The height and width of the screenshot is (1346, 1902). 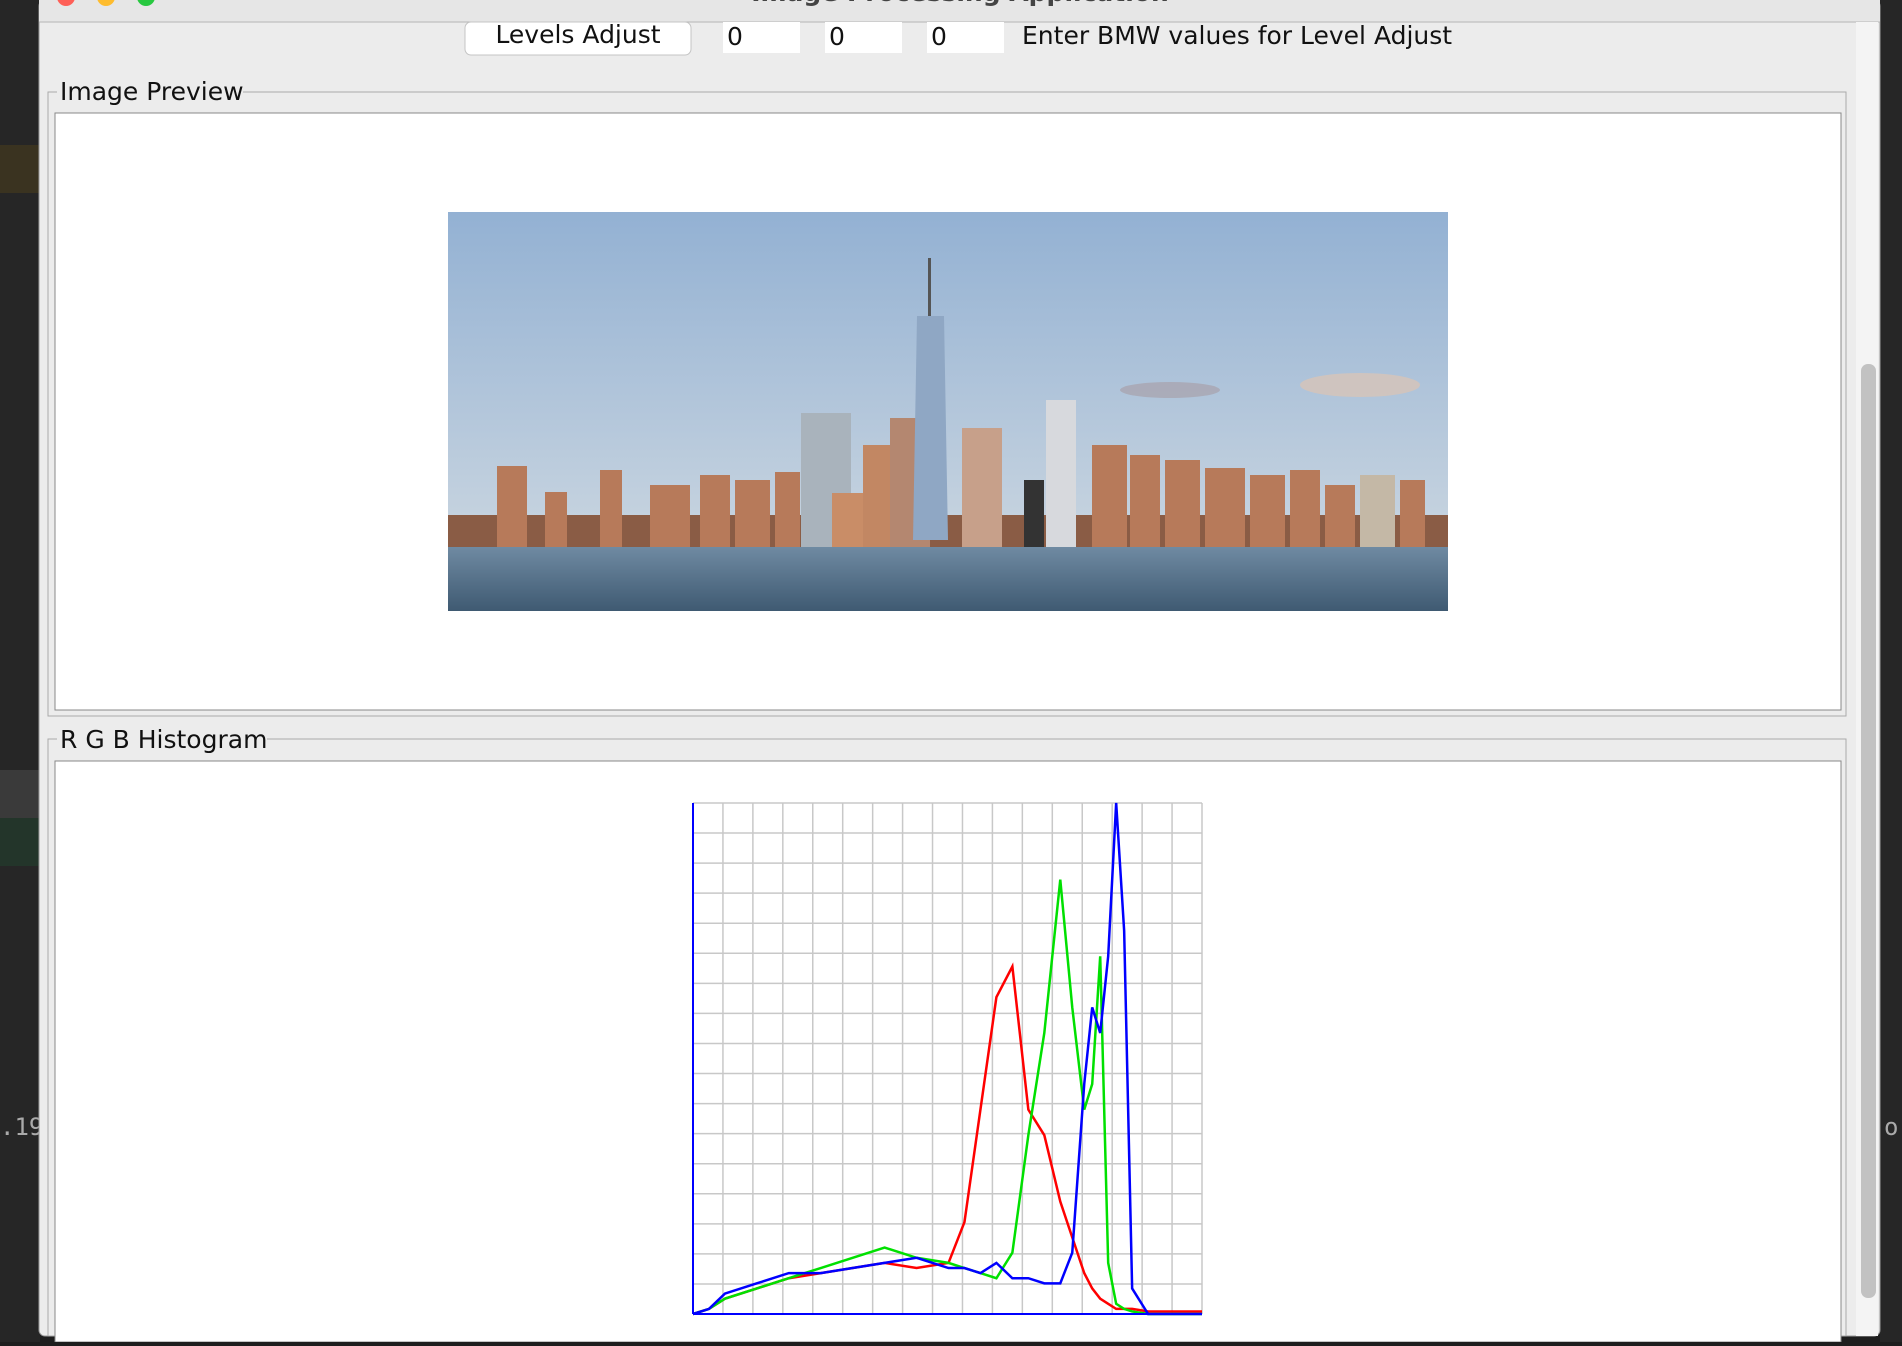 What do you see at coordinates (1237, 35) in the screenshot?
I see `hint-label: Enter BMW values for Level Adjust` at bounding box center [1237, 35].